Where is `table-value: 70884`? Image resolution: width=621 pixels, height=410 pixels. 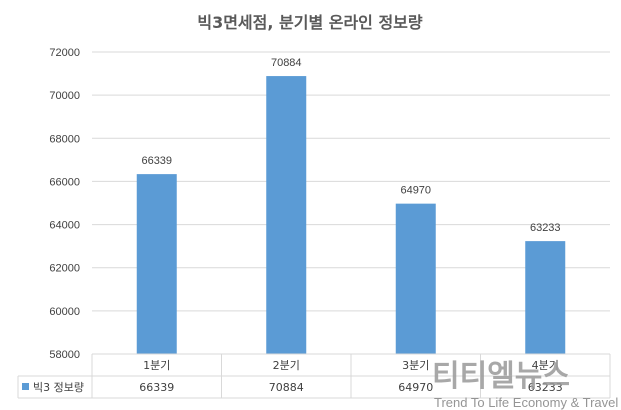
table-value: 70884 is located at coordinates (286, 387).